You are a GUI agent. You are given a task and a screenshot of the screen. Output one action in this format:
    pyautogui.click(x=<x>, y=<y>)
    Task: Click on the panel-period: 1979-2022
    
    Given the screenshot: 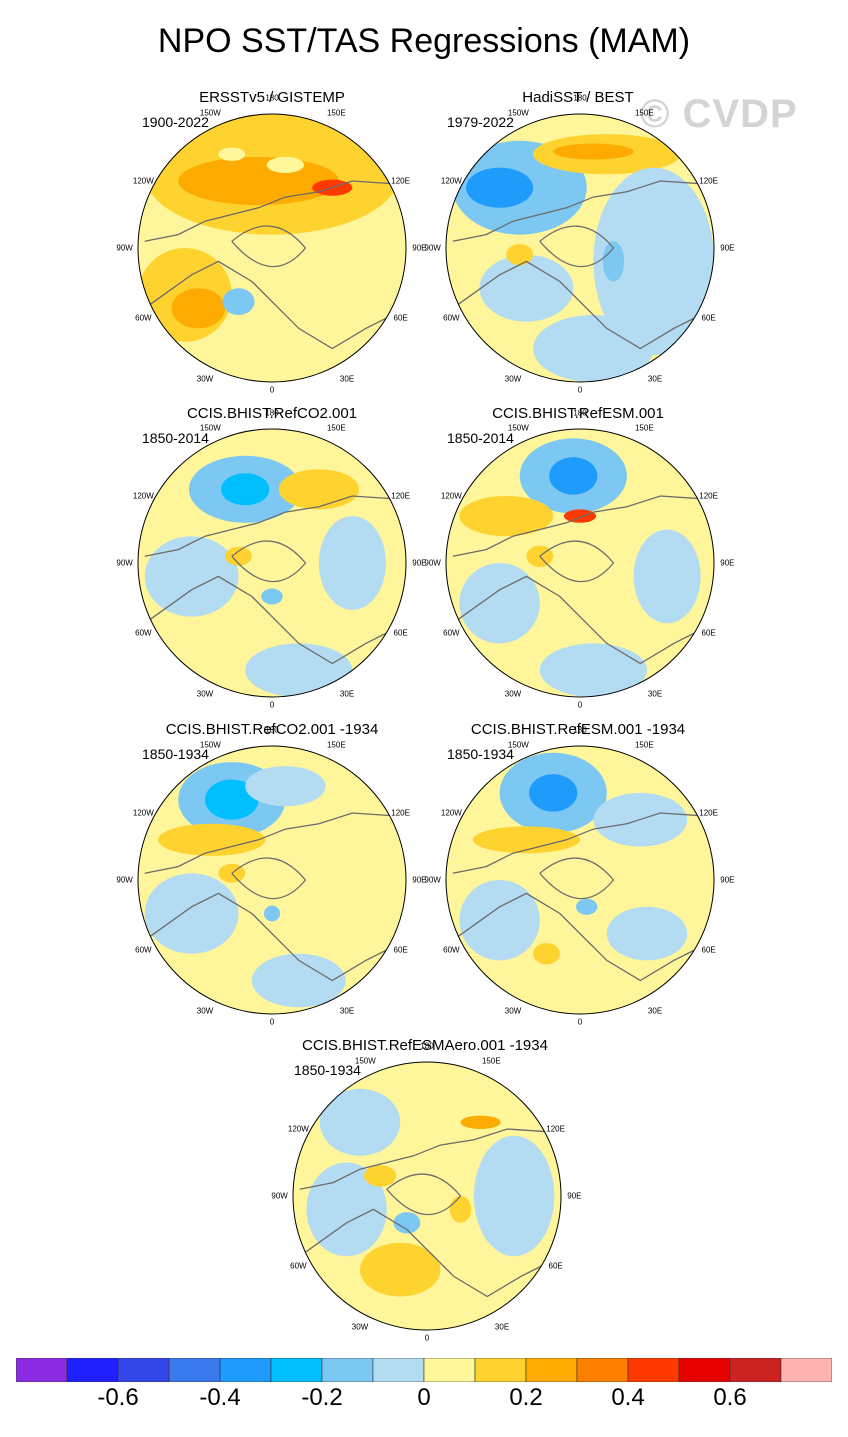 What is the action you would take?
    pyautogui.click(x=480, y=122)
    